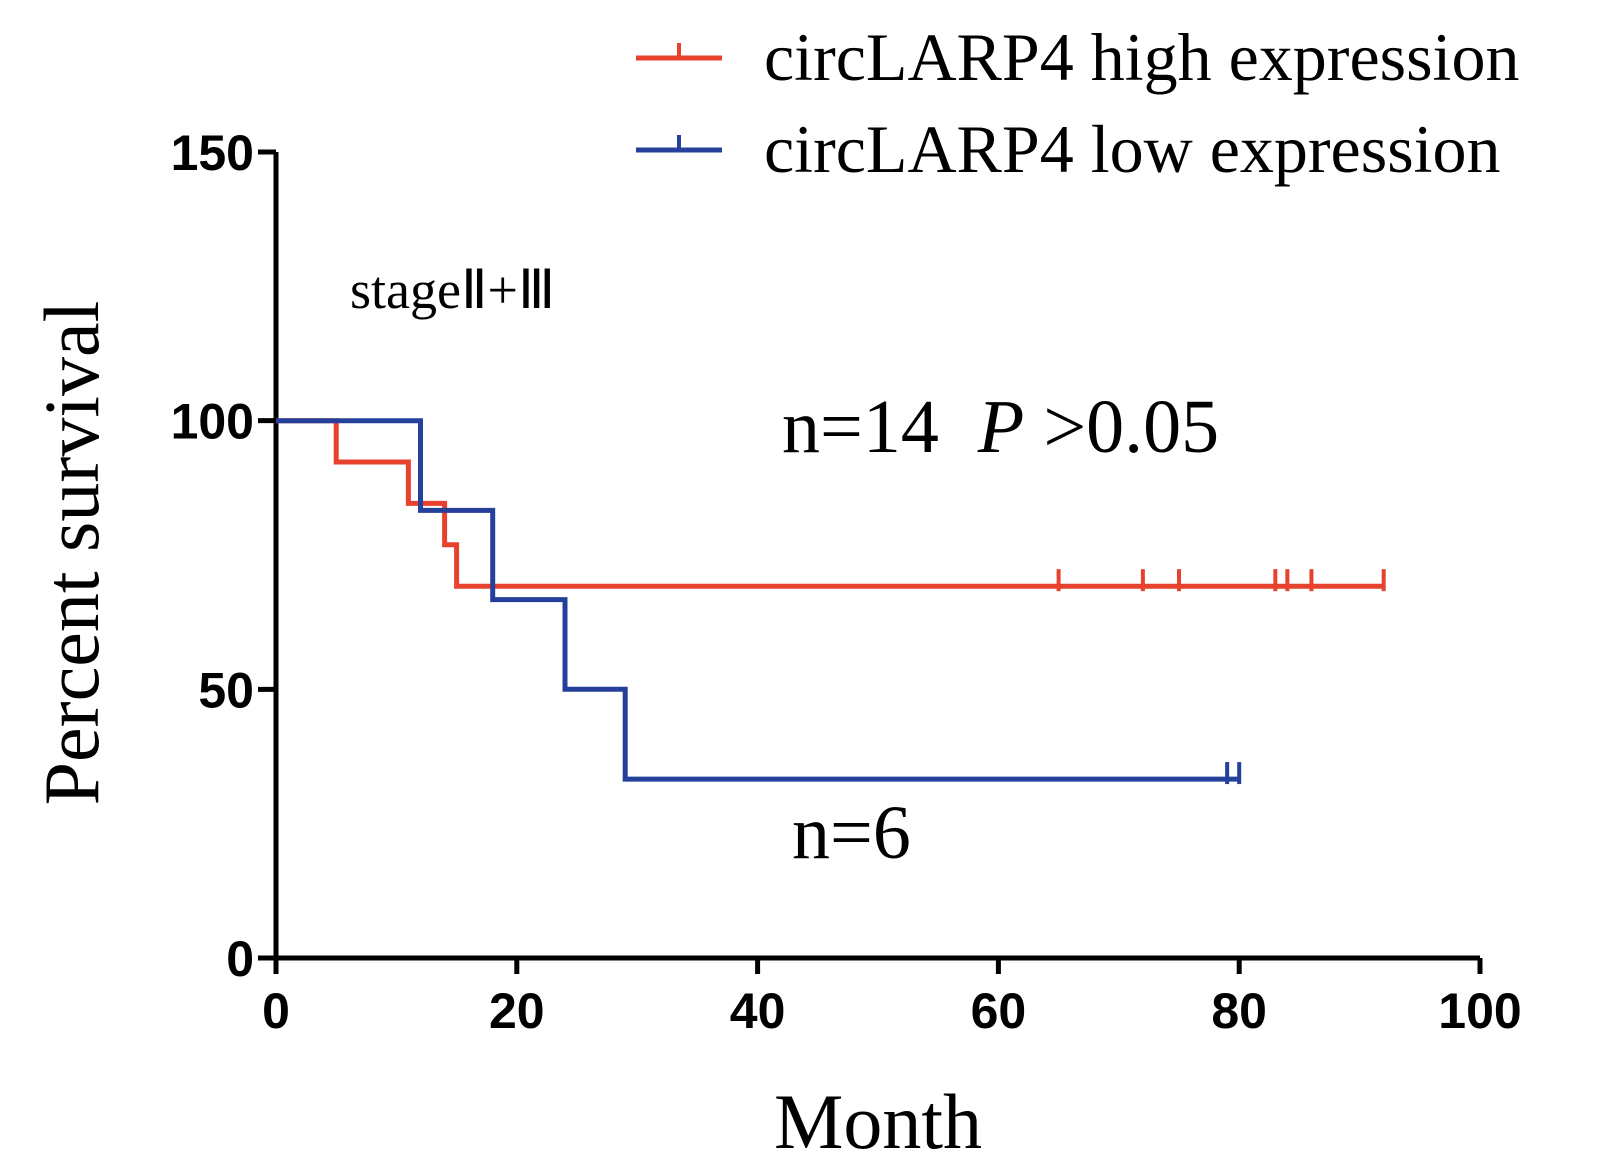  Describe the element at coordinates (1239, 1011) in the screenshot. I see `x-tick-label: 80` at that location.